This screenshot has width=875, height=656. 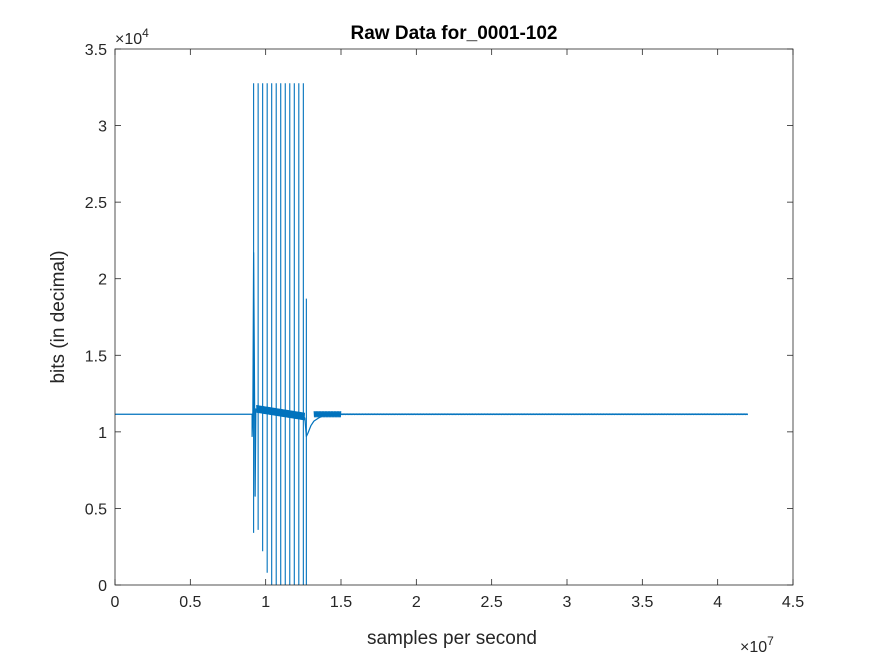 I want to click on x-tick-label: 3, so click(x=567, y=602).